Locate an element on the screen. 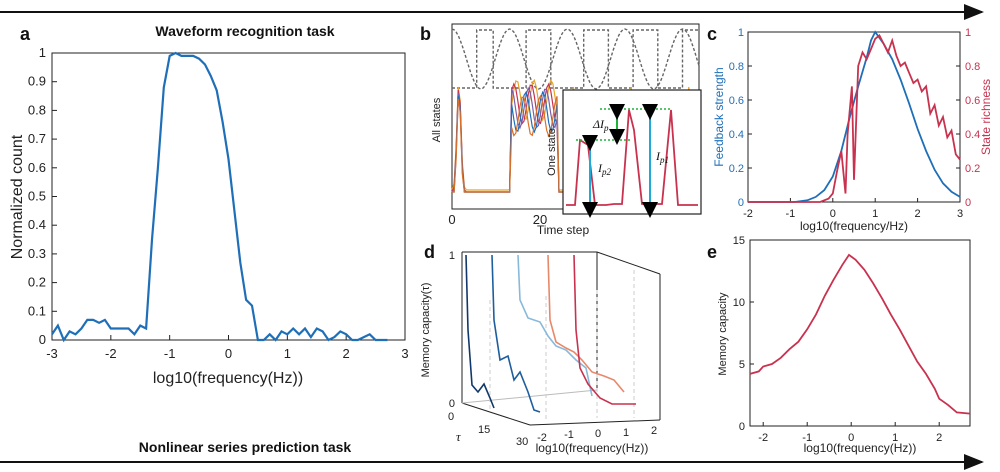  panel-d-ylabel: Memory capacity(τ) is located at coordinates (426, 330).